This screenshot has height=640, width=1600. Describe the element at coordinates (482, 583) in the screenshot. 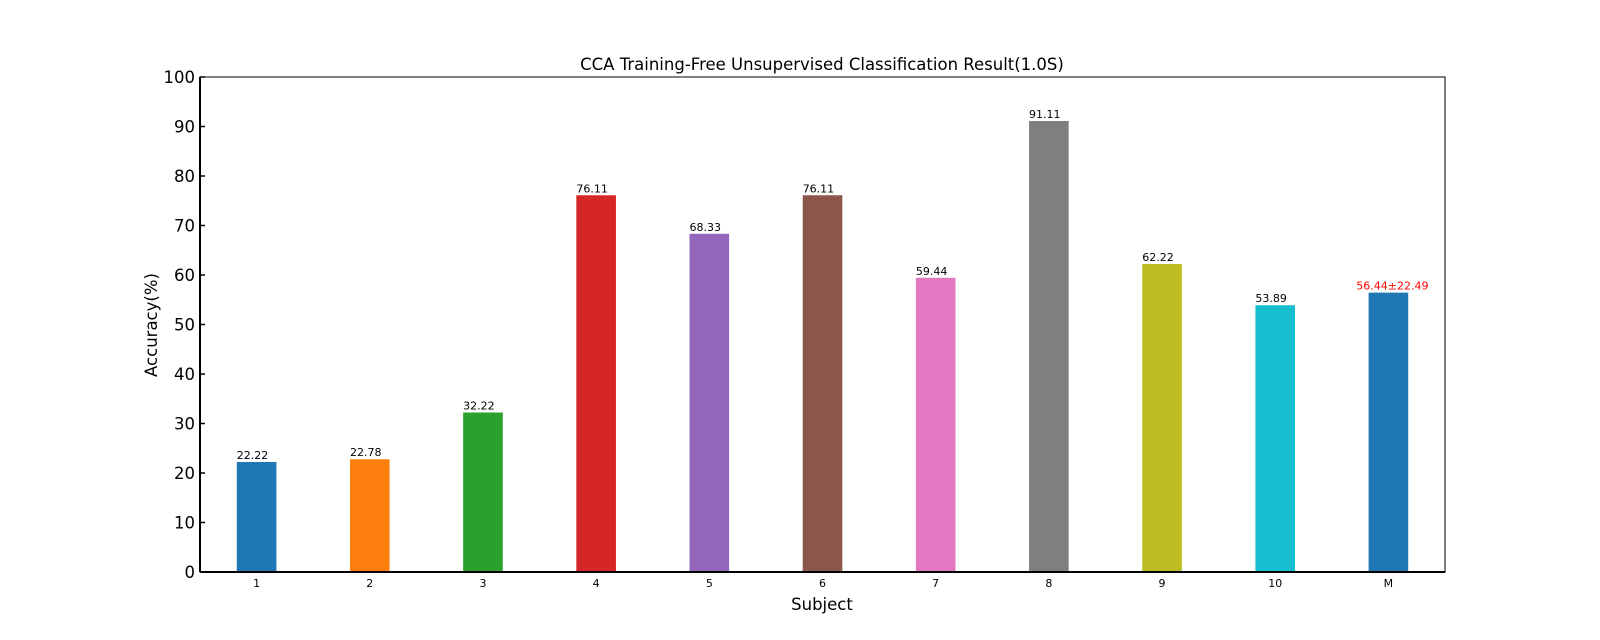

I see `x-tick-label-3: 3` at that location.